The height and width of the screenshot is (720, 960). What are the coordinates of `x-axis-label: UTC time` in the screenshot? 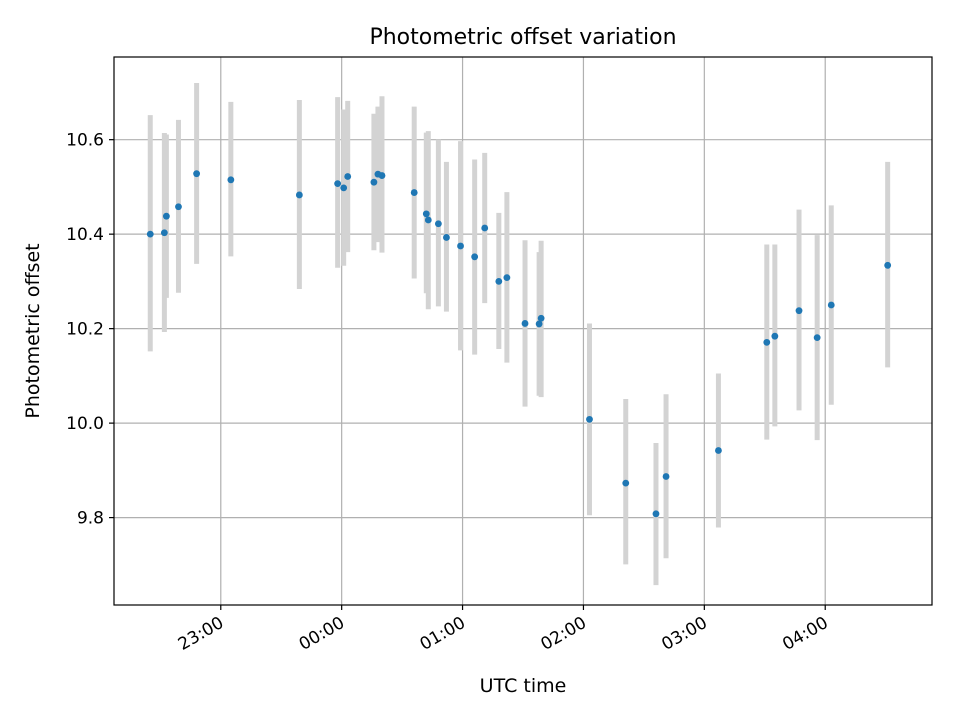 It's located at (523, 686).